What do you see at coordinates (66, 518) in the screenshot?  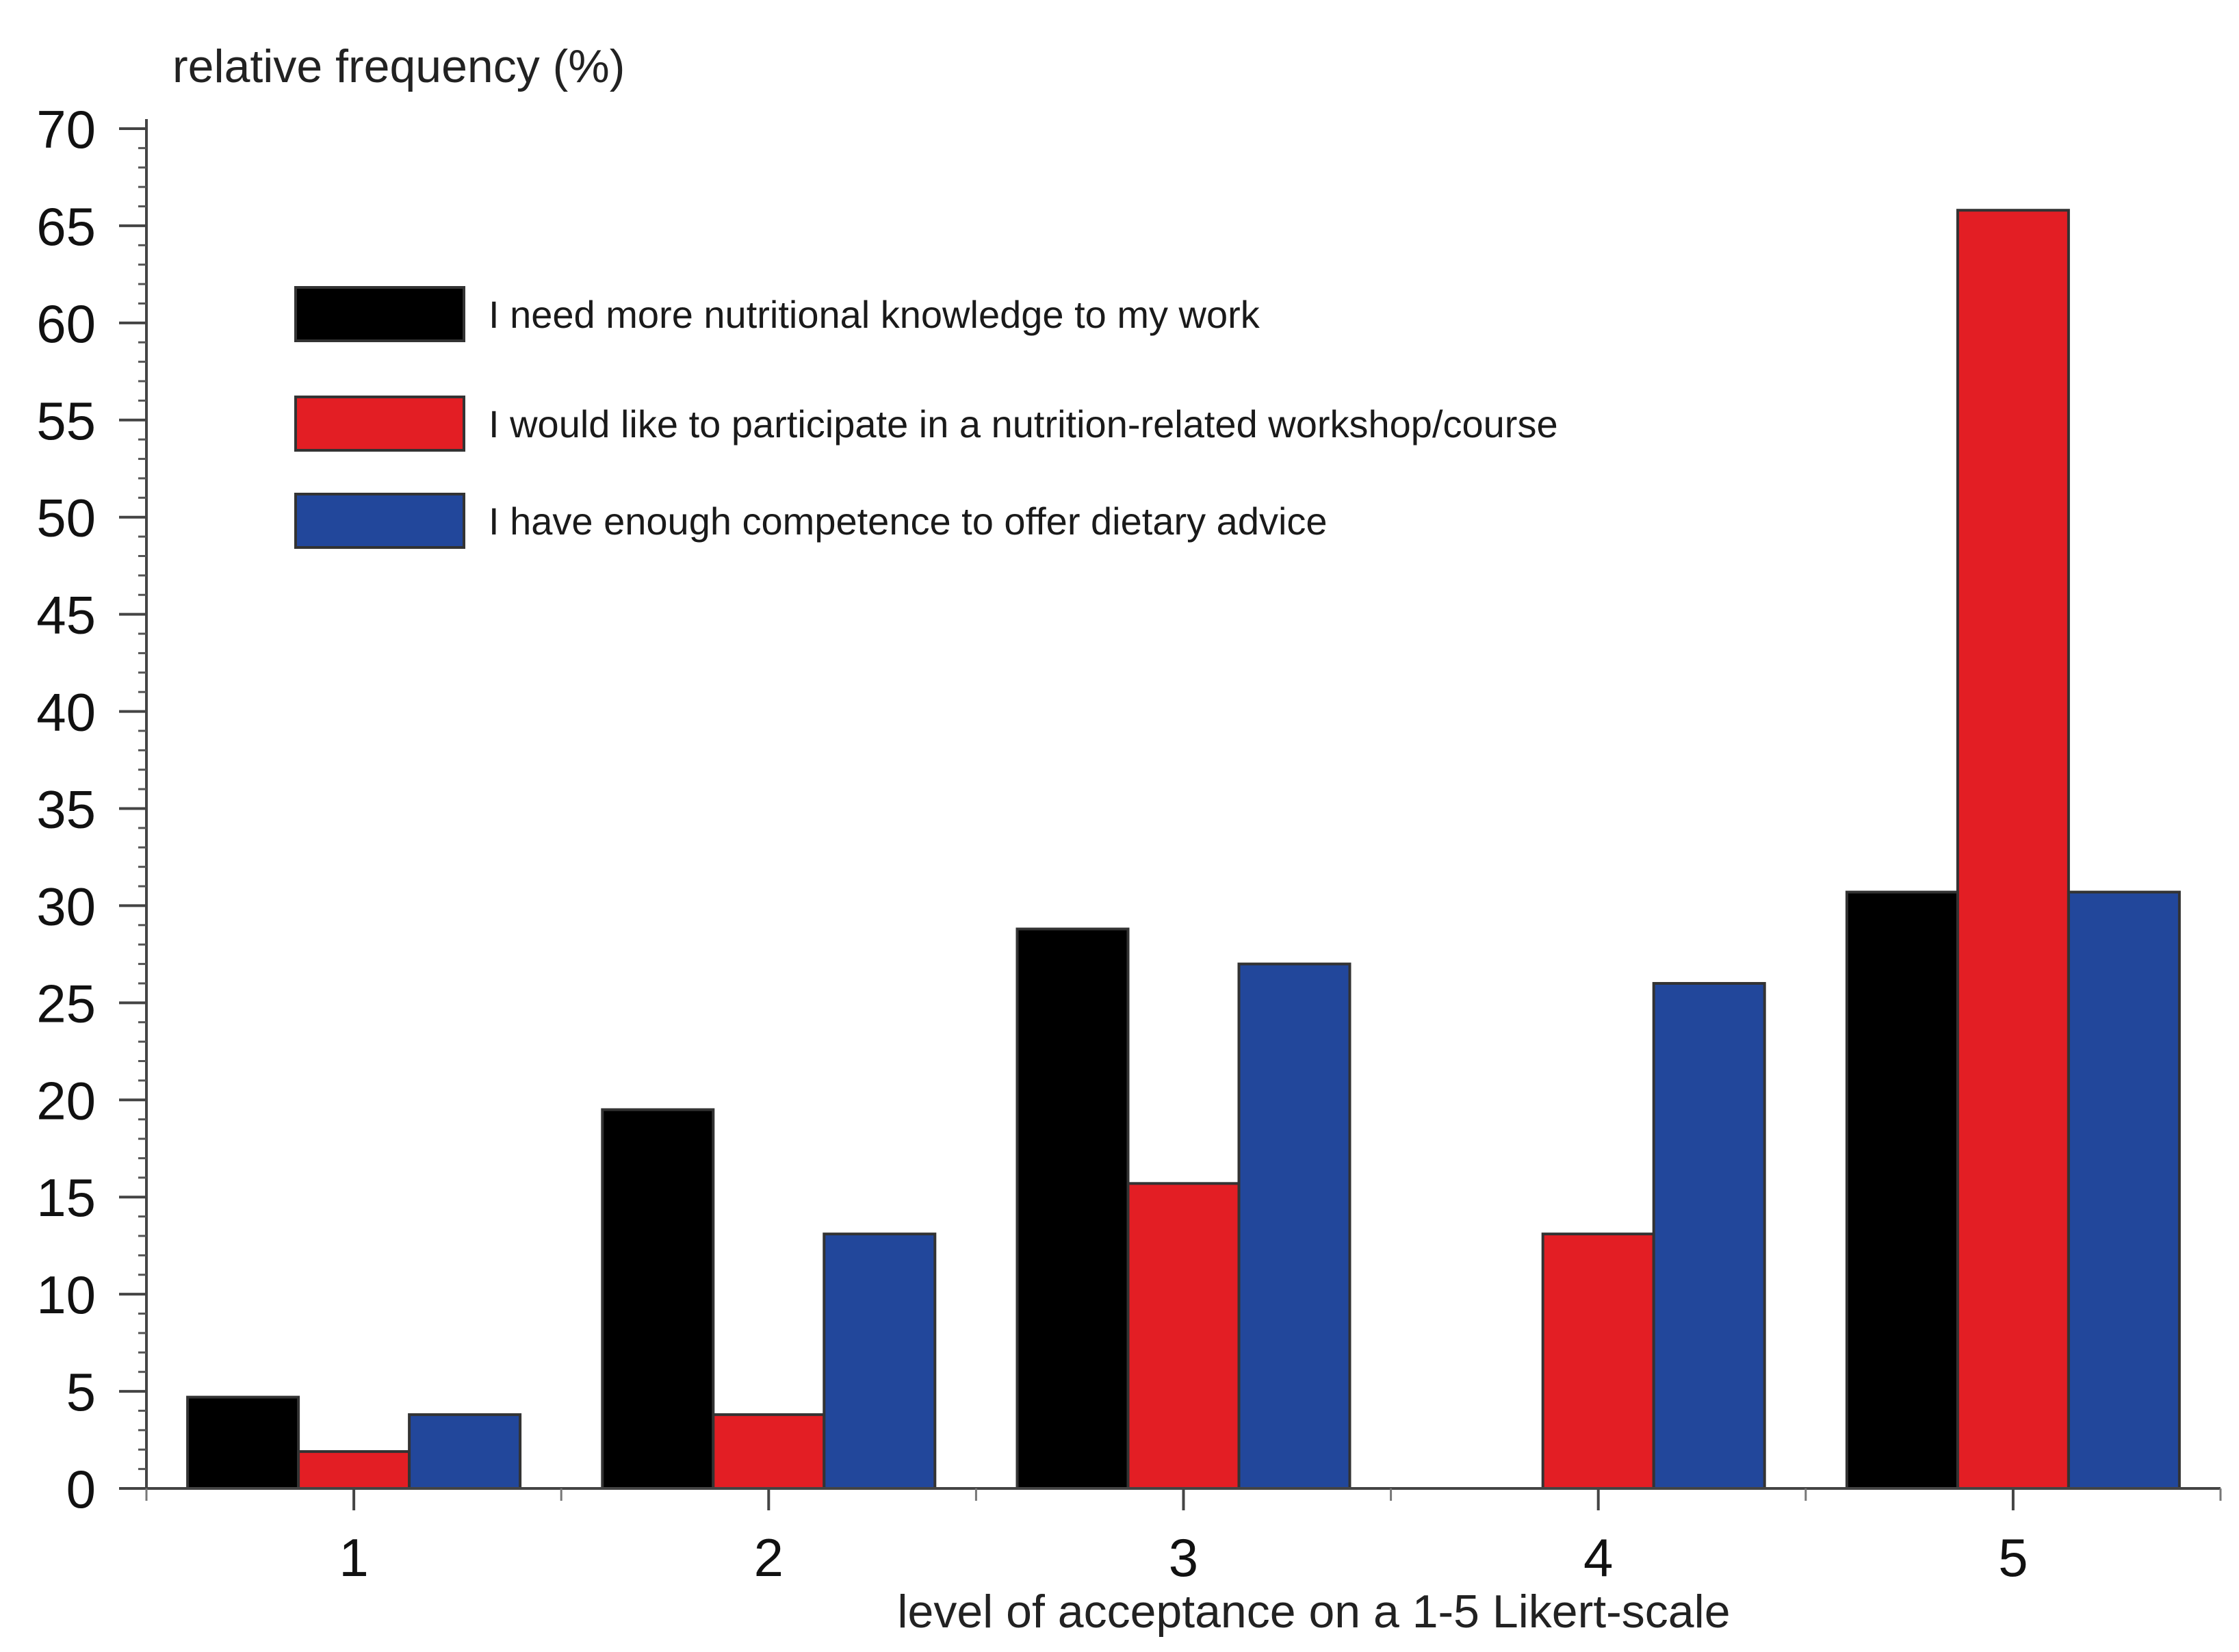 I see `y-tick-label-50: 50` at bounding box center [66, 518].